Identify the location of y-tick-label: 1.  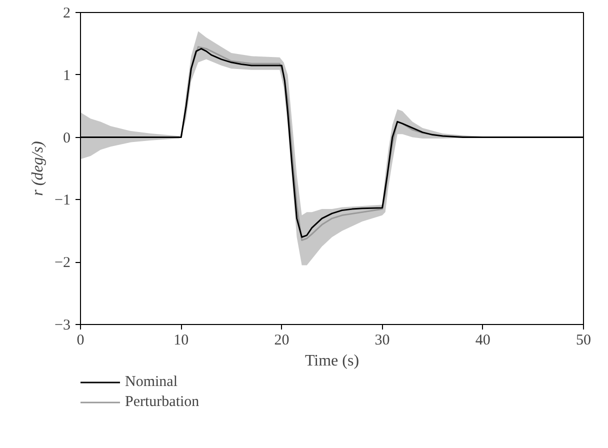
(66, 76).